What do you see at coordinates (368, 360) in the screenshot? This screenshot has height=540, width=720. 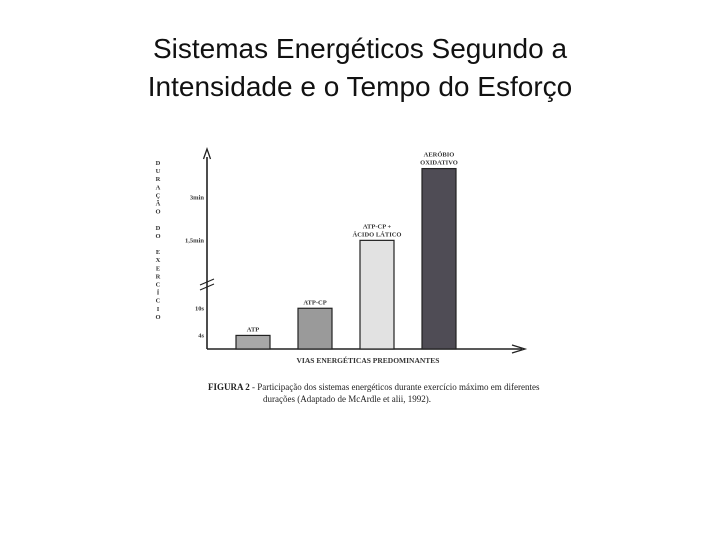 I see `x-axis-label: VIAS ENERGÉTICAS PREDOMINANTES` at bounding box center [368, 360].